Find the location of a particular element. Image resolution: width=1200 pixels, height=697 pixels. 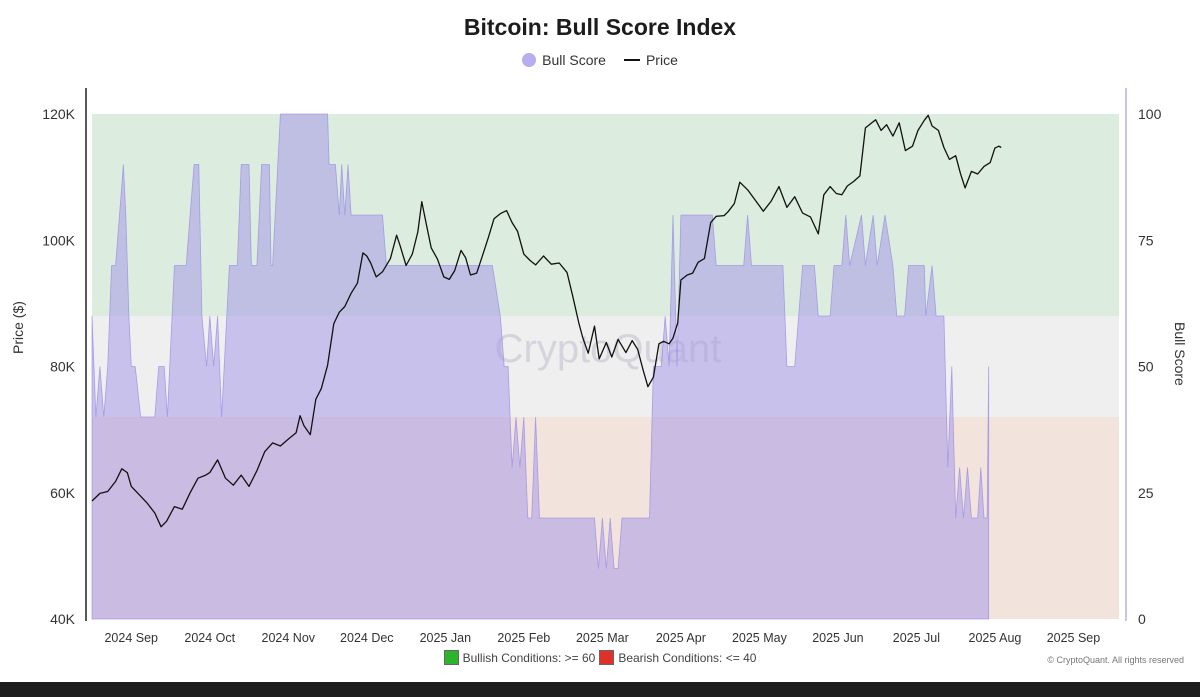

footnote-bullish-label: Bullish Conditions: >= 60 is located at coordinates (529, 657).